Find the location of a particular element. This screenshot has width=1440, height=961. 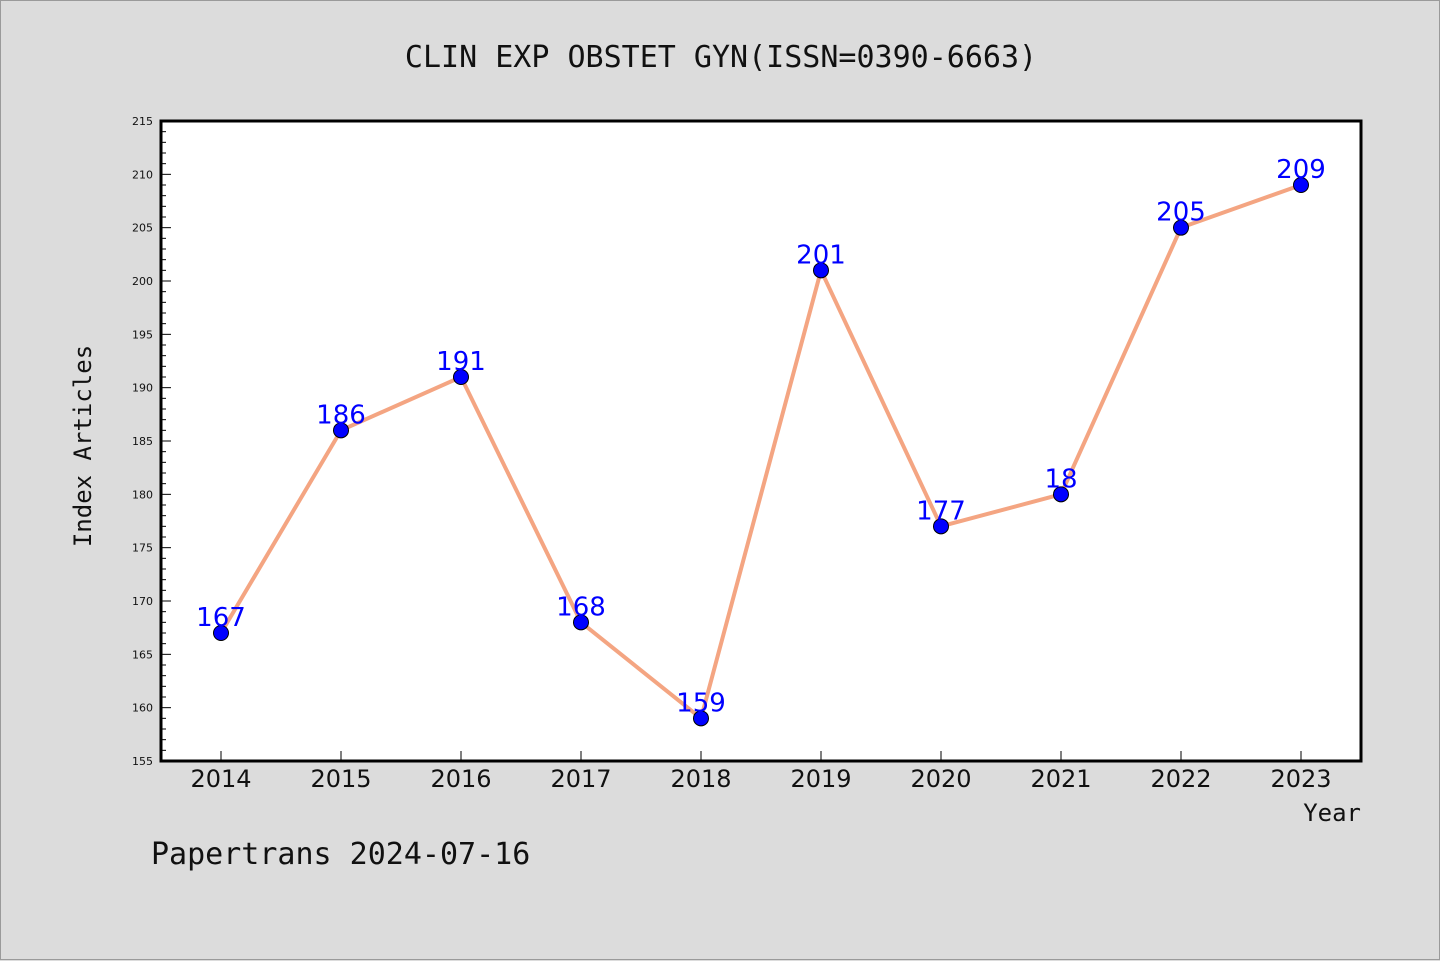

y-tick-label: 175 is located at coordinates (142, 548).